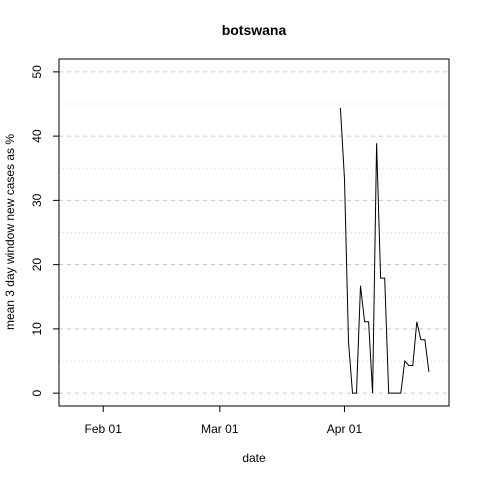  What do you see at coordinates (37, 72) in the screenshot?
I see `y-tick-label: 50` at bounding box center [37, 72].